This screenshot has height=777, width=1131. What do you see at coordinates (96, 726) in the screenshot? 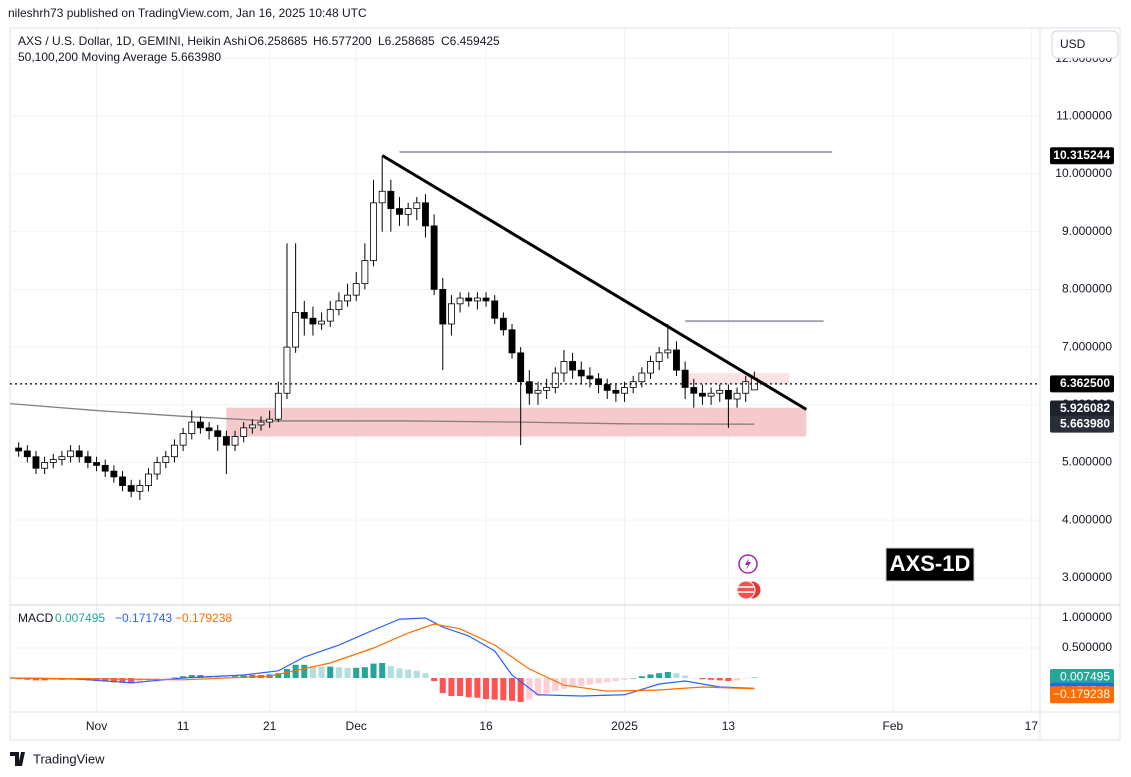
I see `x-tick-label: Nov` at bounding box center [96, 726].